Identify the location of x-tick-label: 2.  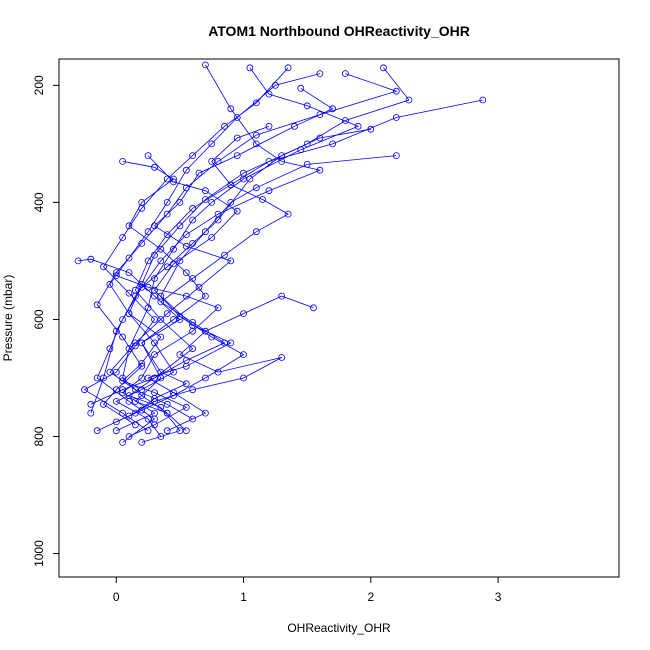
(370, 597).